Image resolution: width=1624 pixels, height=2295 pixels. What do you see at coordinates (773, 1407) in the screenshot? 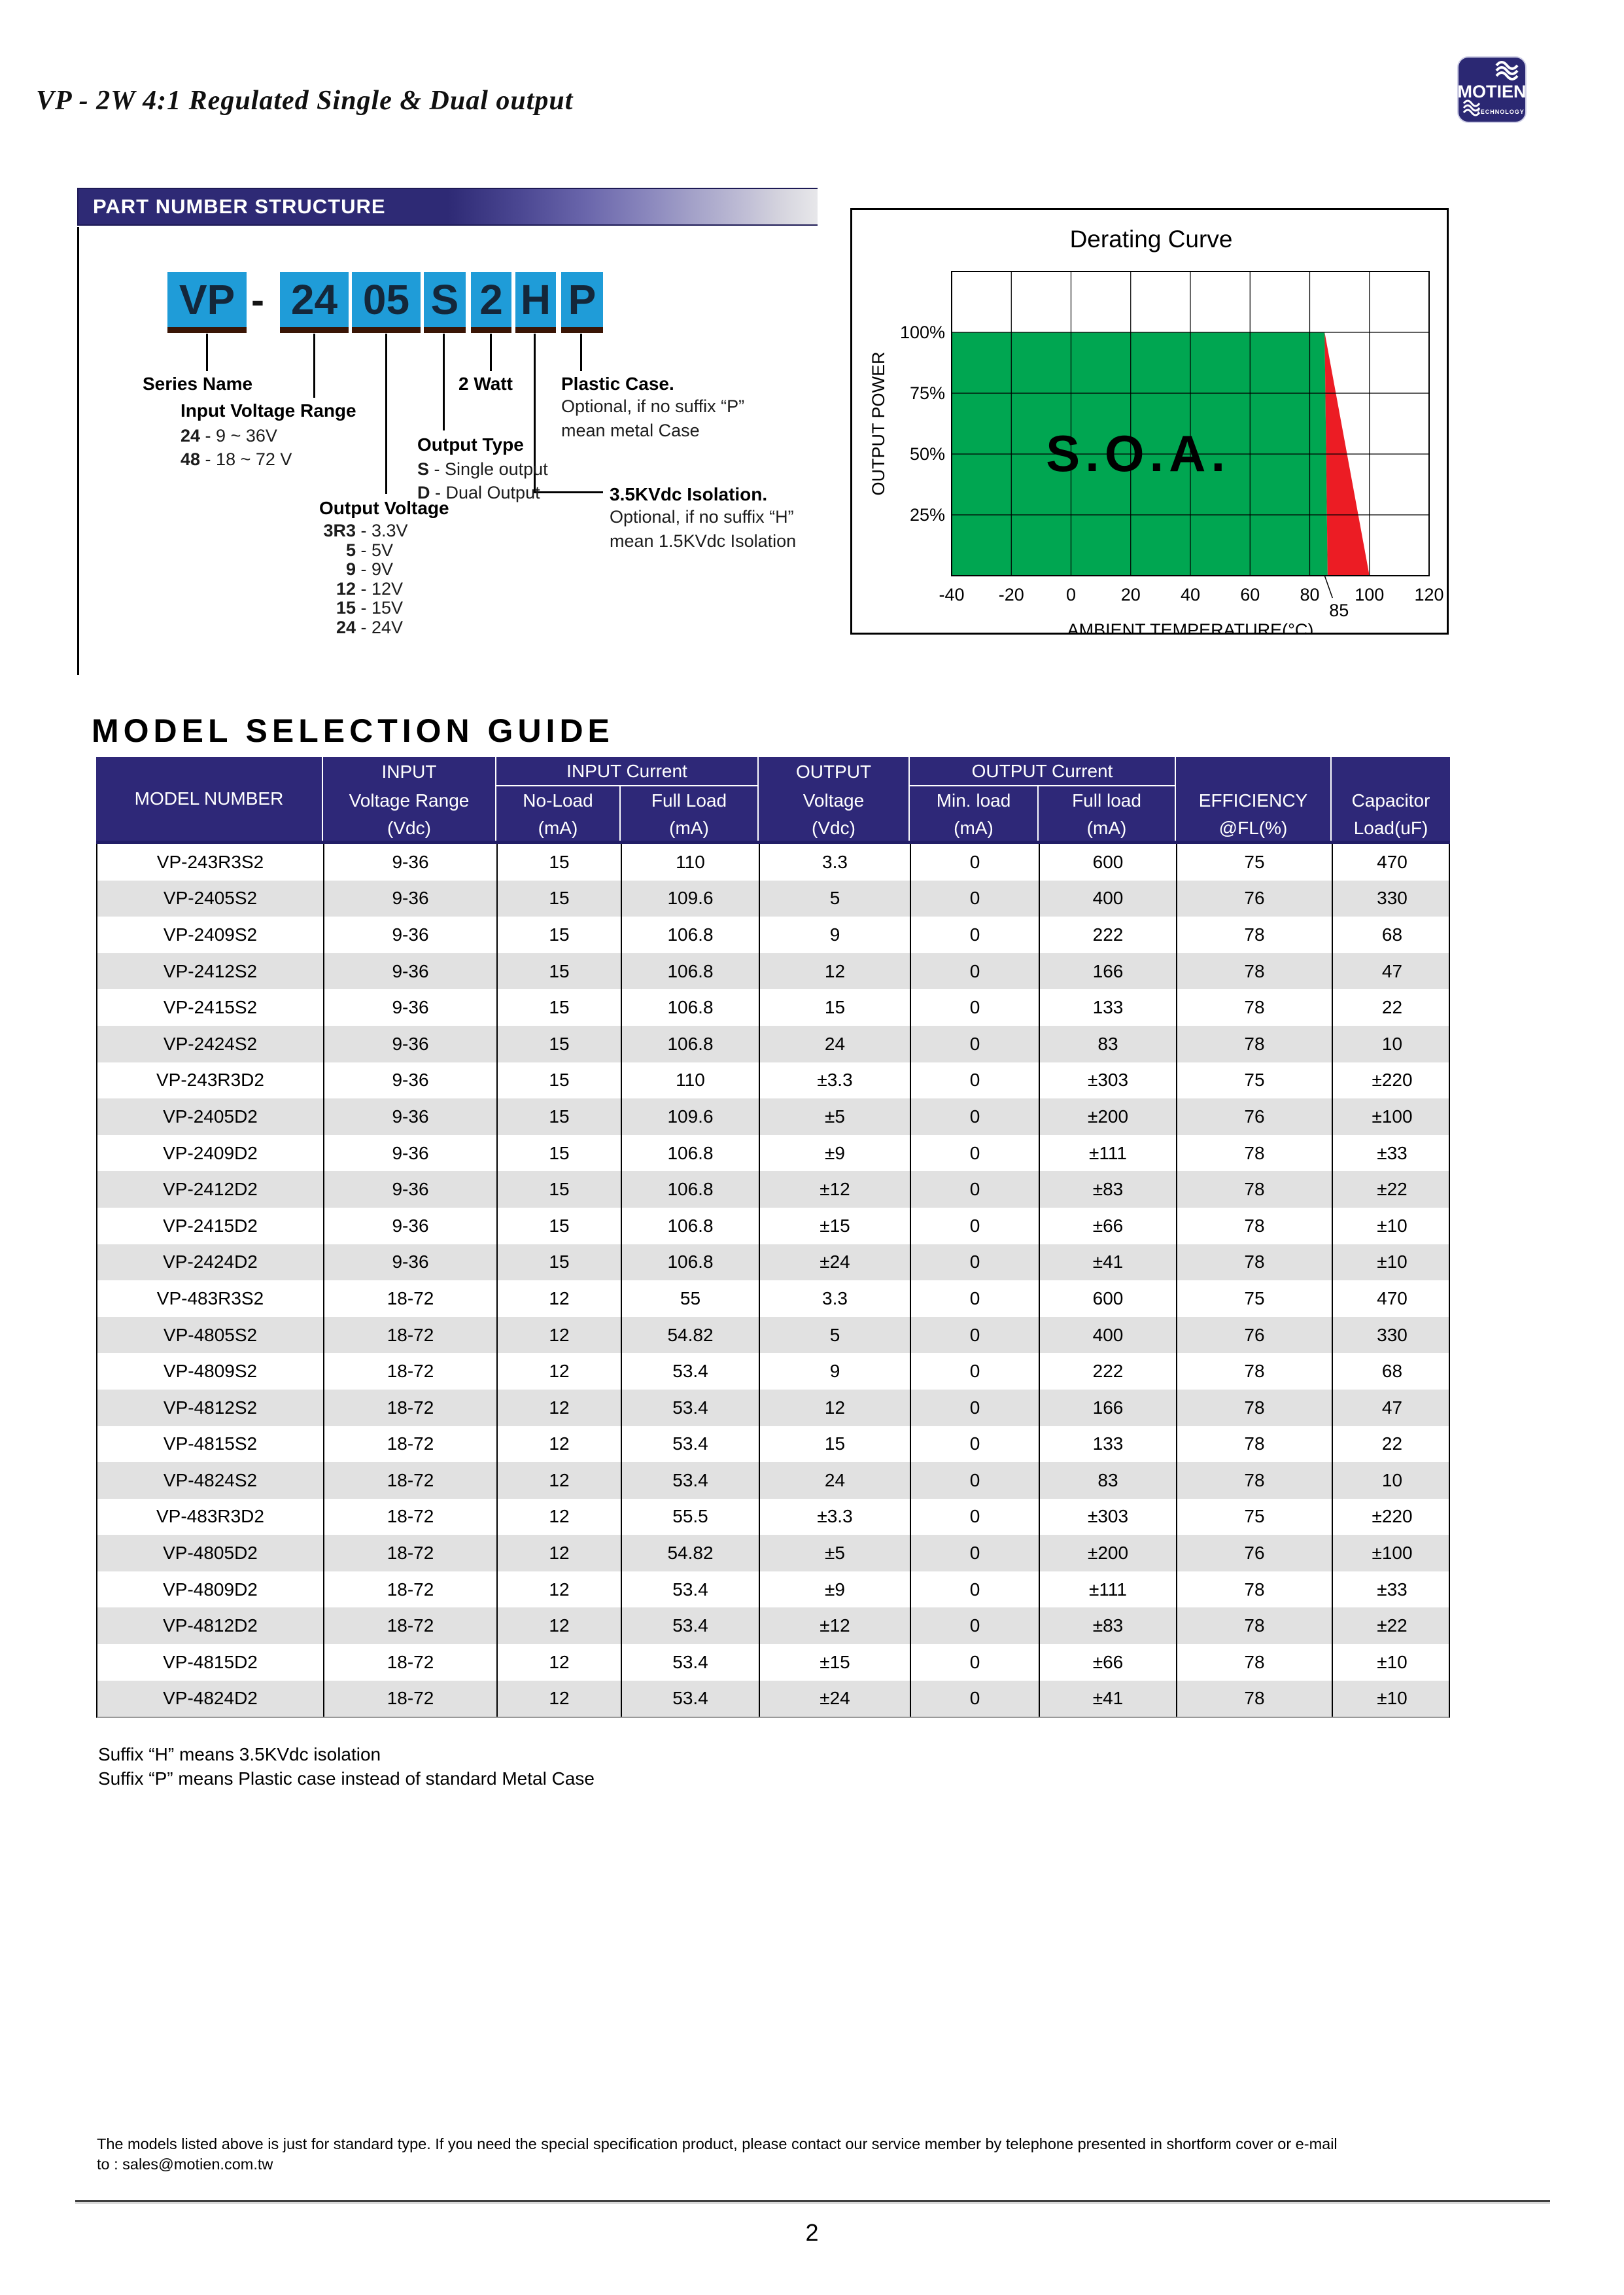
I see `table-row: VP-4812S2 18-72 12 53.4 12 0 166 78 47` at bounding box center [773, 1407].